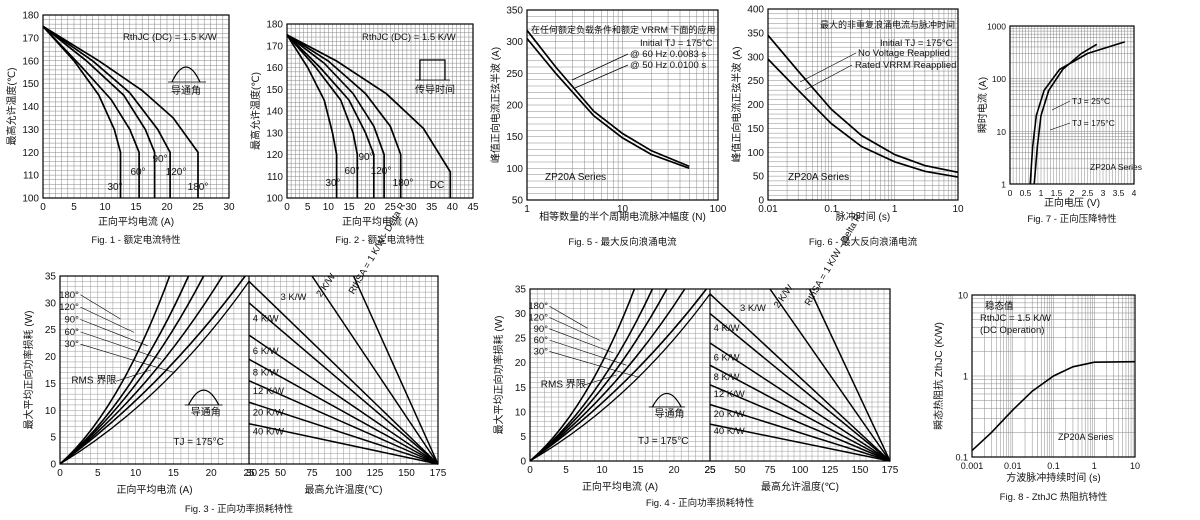  What do you see at coordinates (274, 25) in the screenshot?
I see `fig2-y-tick: 180` at bounding box center [274, 25].